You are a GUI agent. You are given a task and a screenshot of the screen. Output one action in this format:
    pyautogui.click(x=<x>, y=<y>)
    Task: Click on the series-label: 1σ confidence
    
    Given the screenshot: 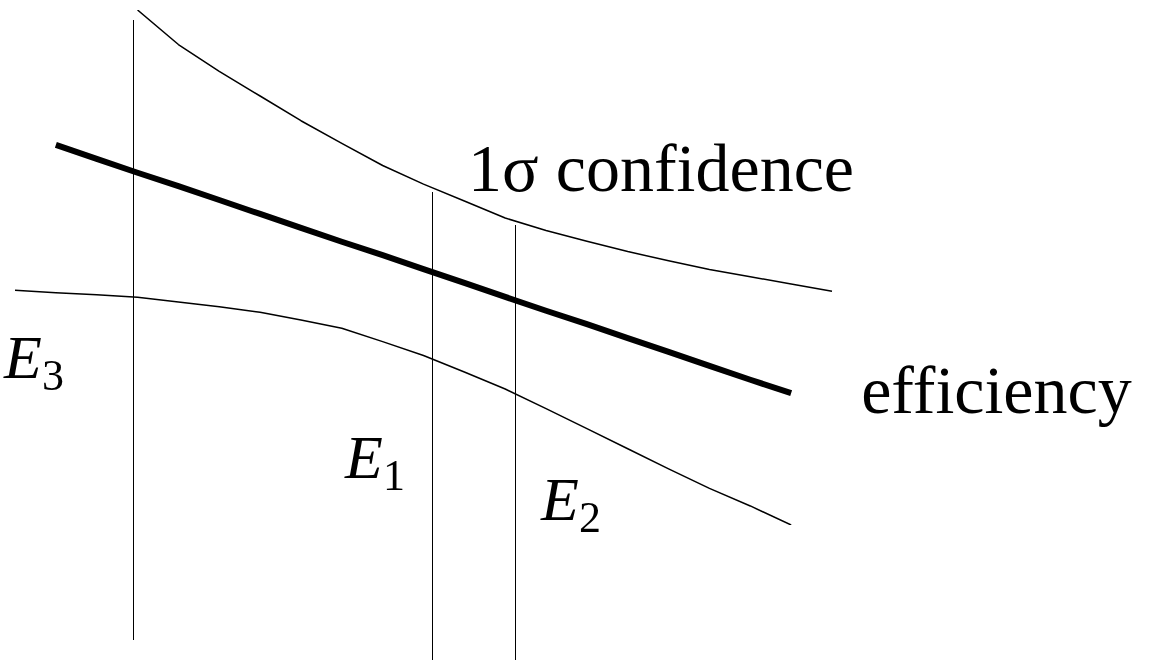 What is the action you would take?
    pyautogui.click(x=661, y=168)
    